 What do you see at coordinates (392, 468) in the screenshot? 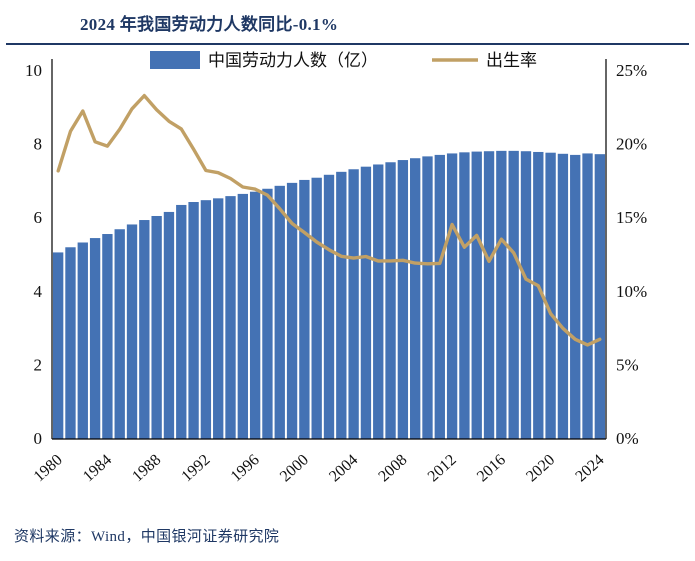
I see `x-axis-tick-label: 2008` at bounding box center [392, 468].